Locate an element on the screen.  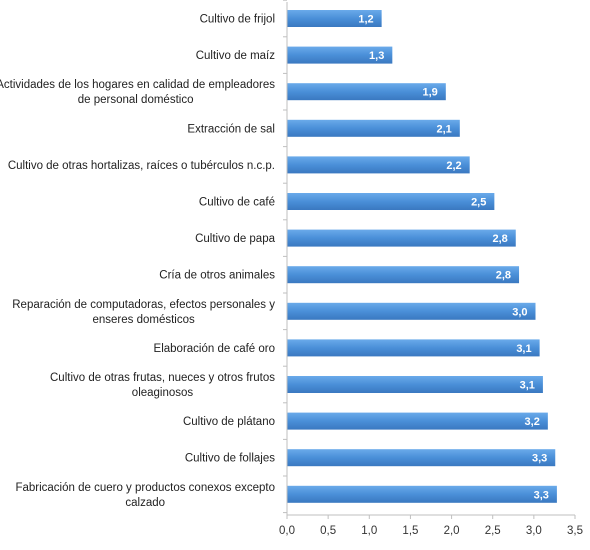
category-label: Cultivo de follajes is located at coordinates (230, 459).